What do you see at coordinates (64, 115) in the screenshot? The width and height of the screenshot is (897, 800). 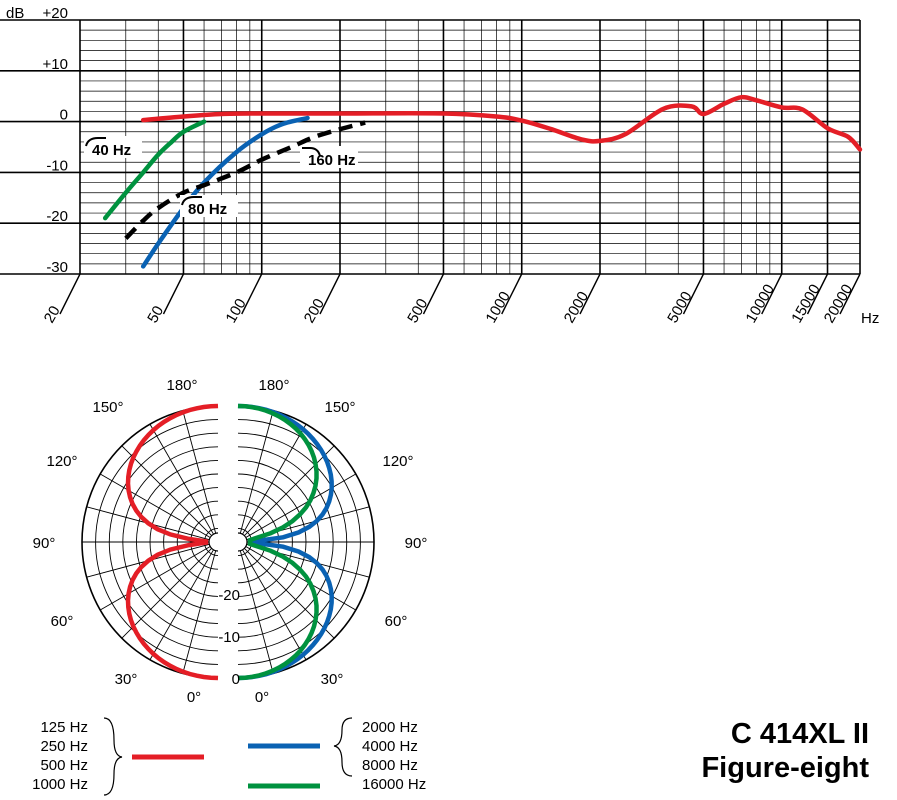 I see `y-tick-label: 0` at bounding box center [64, 115].